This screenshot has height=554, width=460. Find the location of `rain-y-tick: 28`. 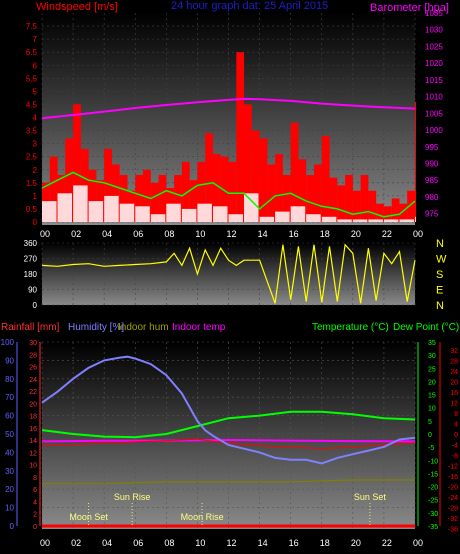

rain-y-tick: 28 is located at coordinates (33, 355).